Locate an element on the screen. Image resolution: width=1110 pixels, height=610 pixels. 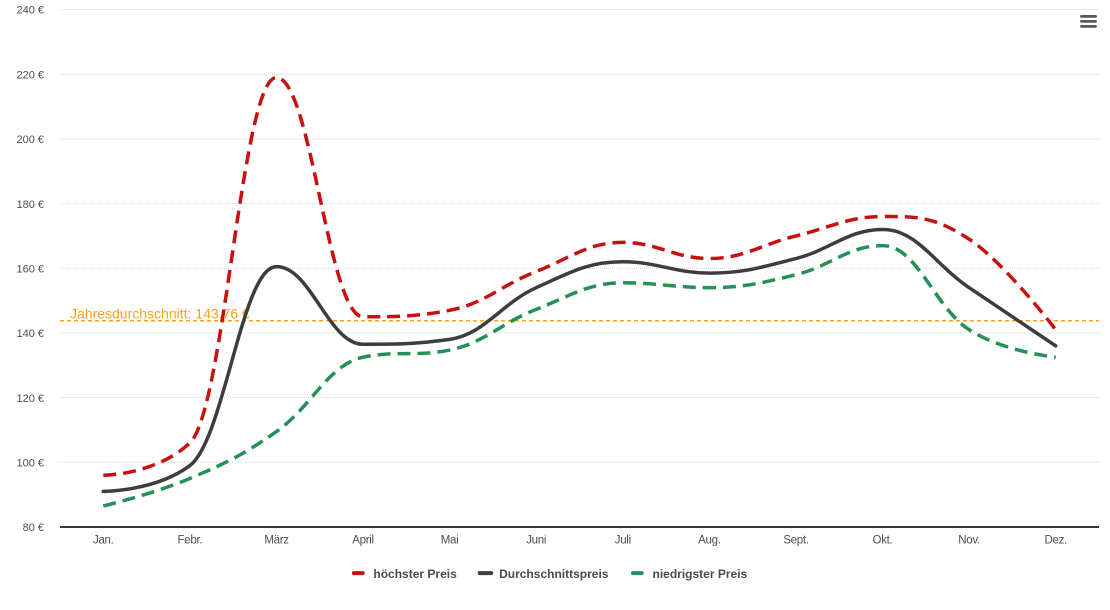
svg-text: 220 € is located at coordinates (30, 75).